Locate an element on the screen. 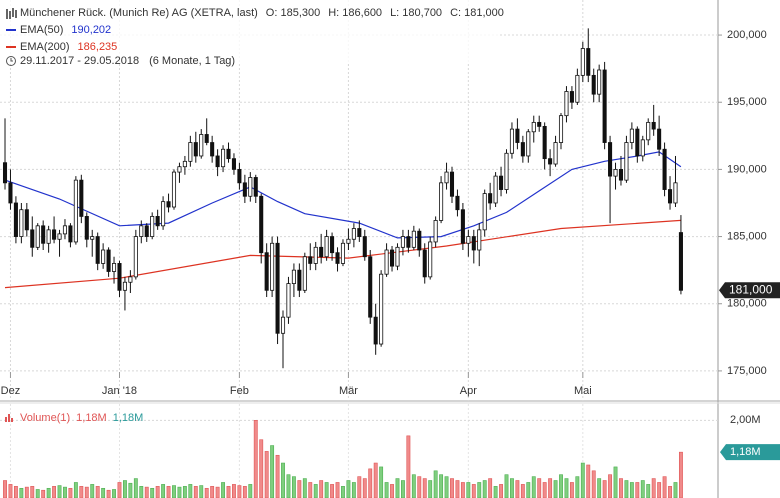 This screenshot has width=780, height=498. y-tick-label: 175,000 is located at coordinates (747, 371).